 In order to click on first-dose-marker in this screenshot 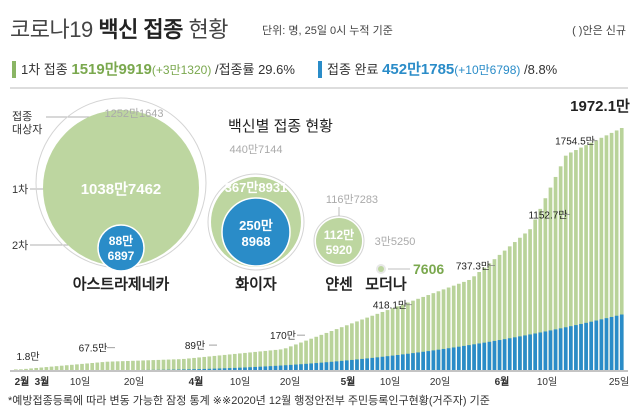, I will do `click(14, 69)`.